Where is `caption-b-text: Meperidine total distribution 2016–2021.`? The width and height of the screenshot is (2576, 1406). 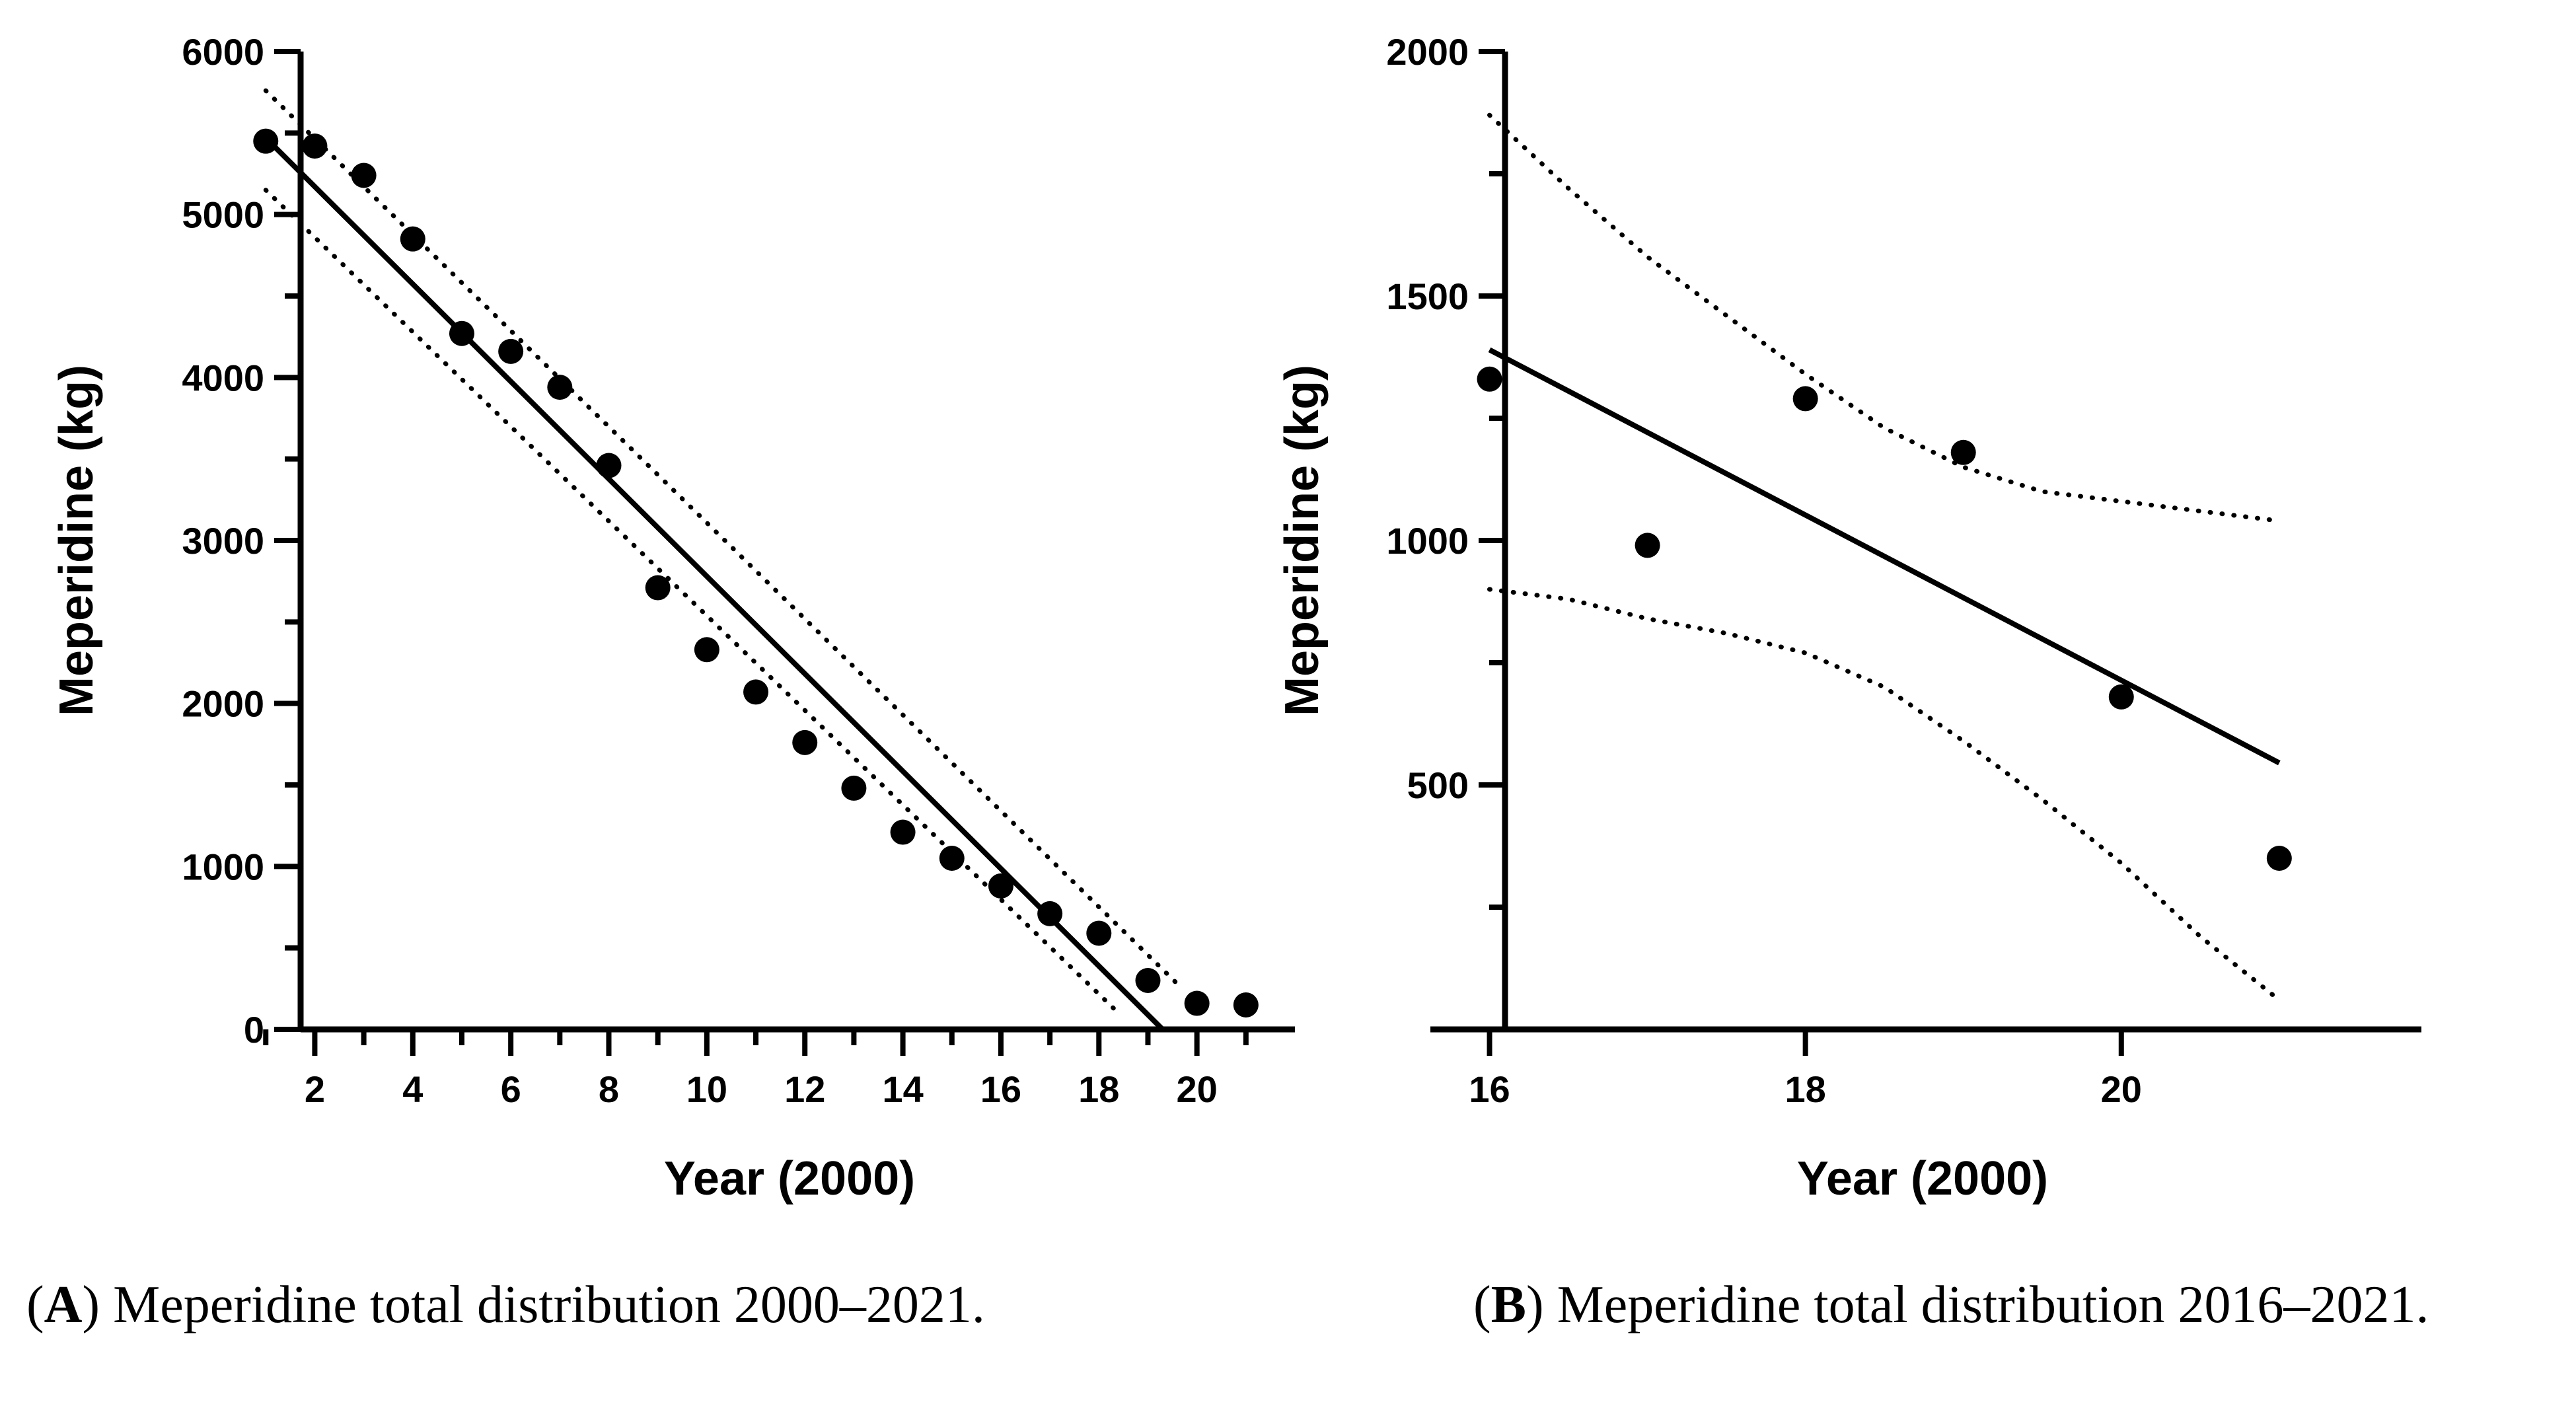
caption-b-text: Meperidine total distribution 2016–2021. is located at coordinates (1993, 1305).